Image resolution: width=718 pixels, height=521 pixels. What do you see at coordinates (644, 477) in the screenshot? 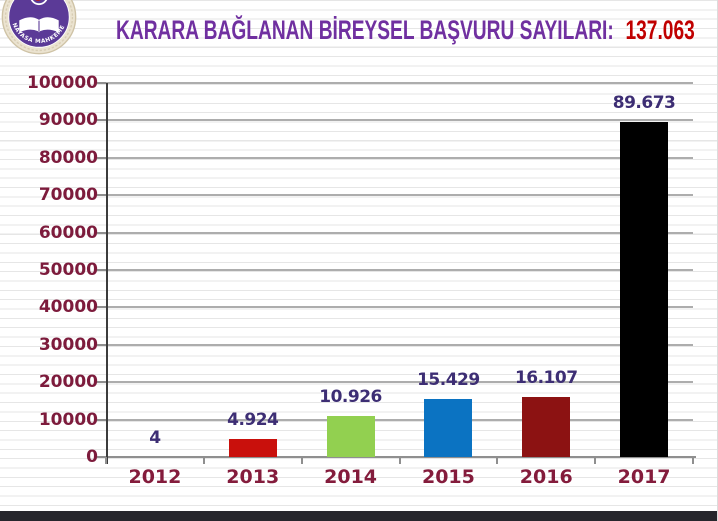
I see `x-axis-label: 2017` at bounding box center [644, 477].